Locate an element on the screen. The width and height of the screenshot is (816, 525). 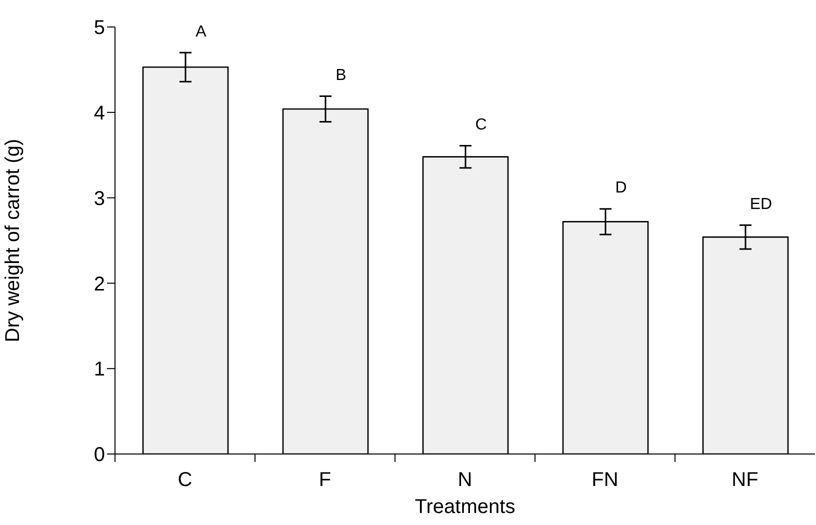
y-tick-label: 5 is located at coordinates (99, 28).